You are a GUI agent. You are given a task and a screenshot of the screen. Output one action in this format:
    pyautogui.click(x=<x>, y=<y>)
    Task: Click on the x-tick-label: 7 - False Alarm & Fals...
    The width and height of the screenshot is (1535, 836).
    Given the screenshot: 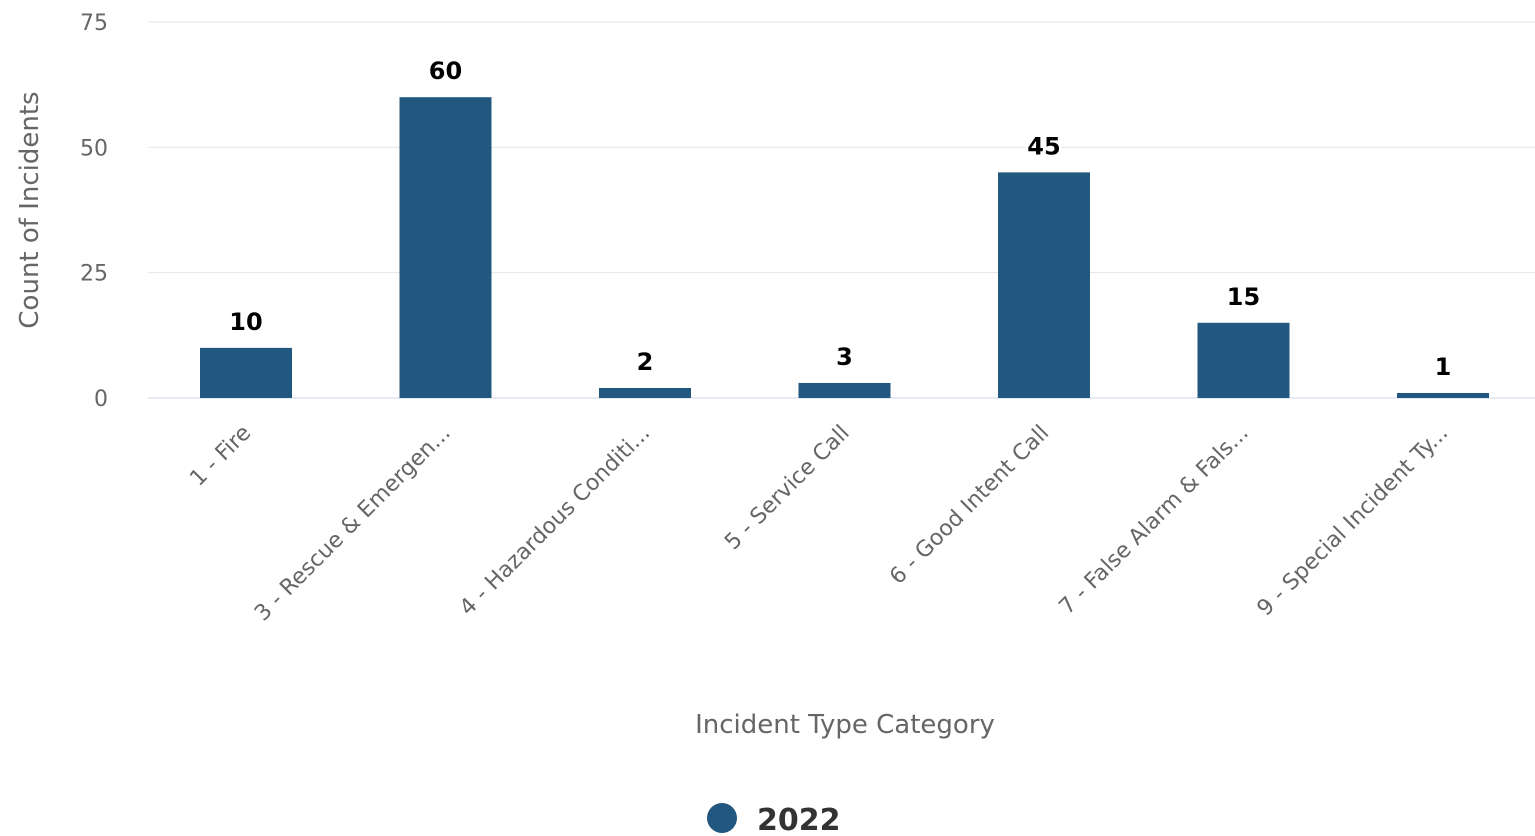 What is the action you would take?
    pyautogui.click(x=1154, y=520)
    